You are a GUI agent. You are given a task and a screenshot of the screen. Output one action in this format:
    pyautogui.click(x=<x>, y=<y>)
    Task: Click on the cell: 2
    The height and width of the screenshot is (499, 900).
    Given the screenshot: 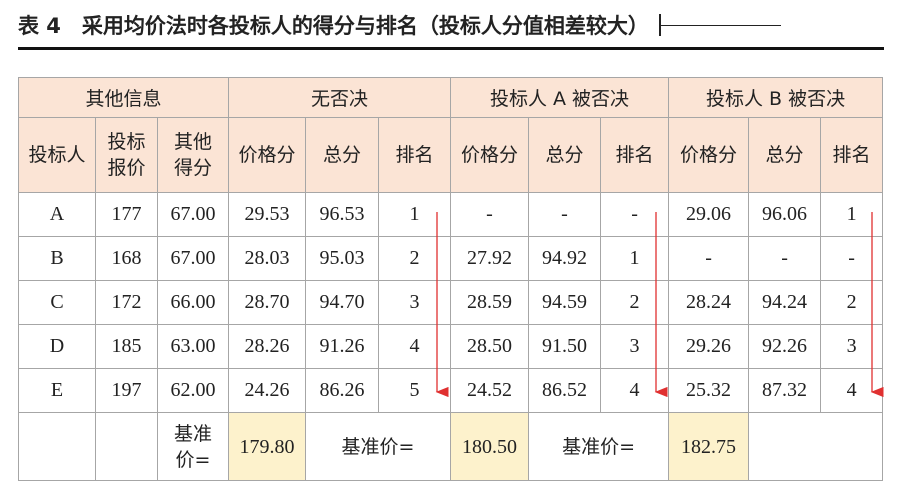 What is the action you would take?
    pyautogui.click(x=415, y=258)
    